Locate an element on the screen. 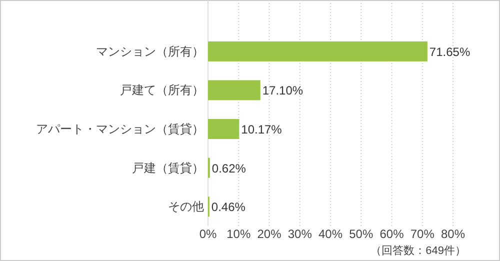  x-tick-label: 60% is located at coordinates (392, 234).